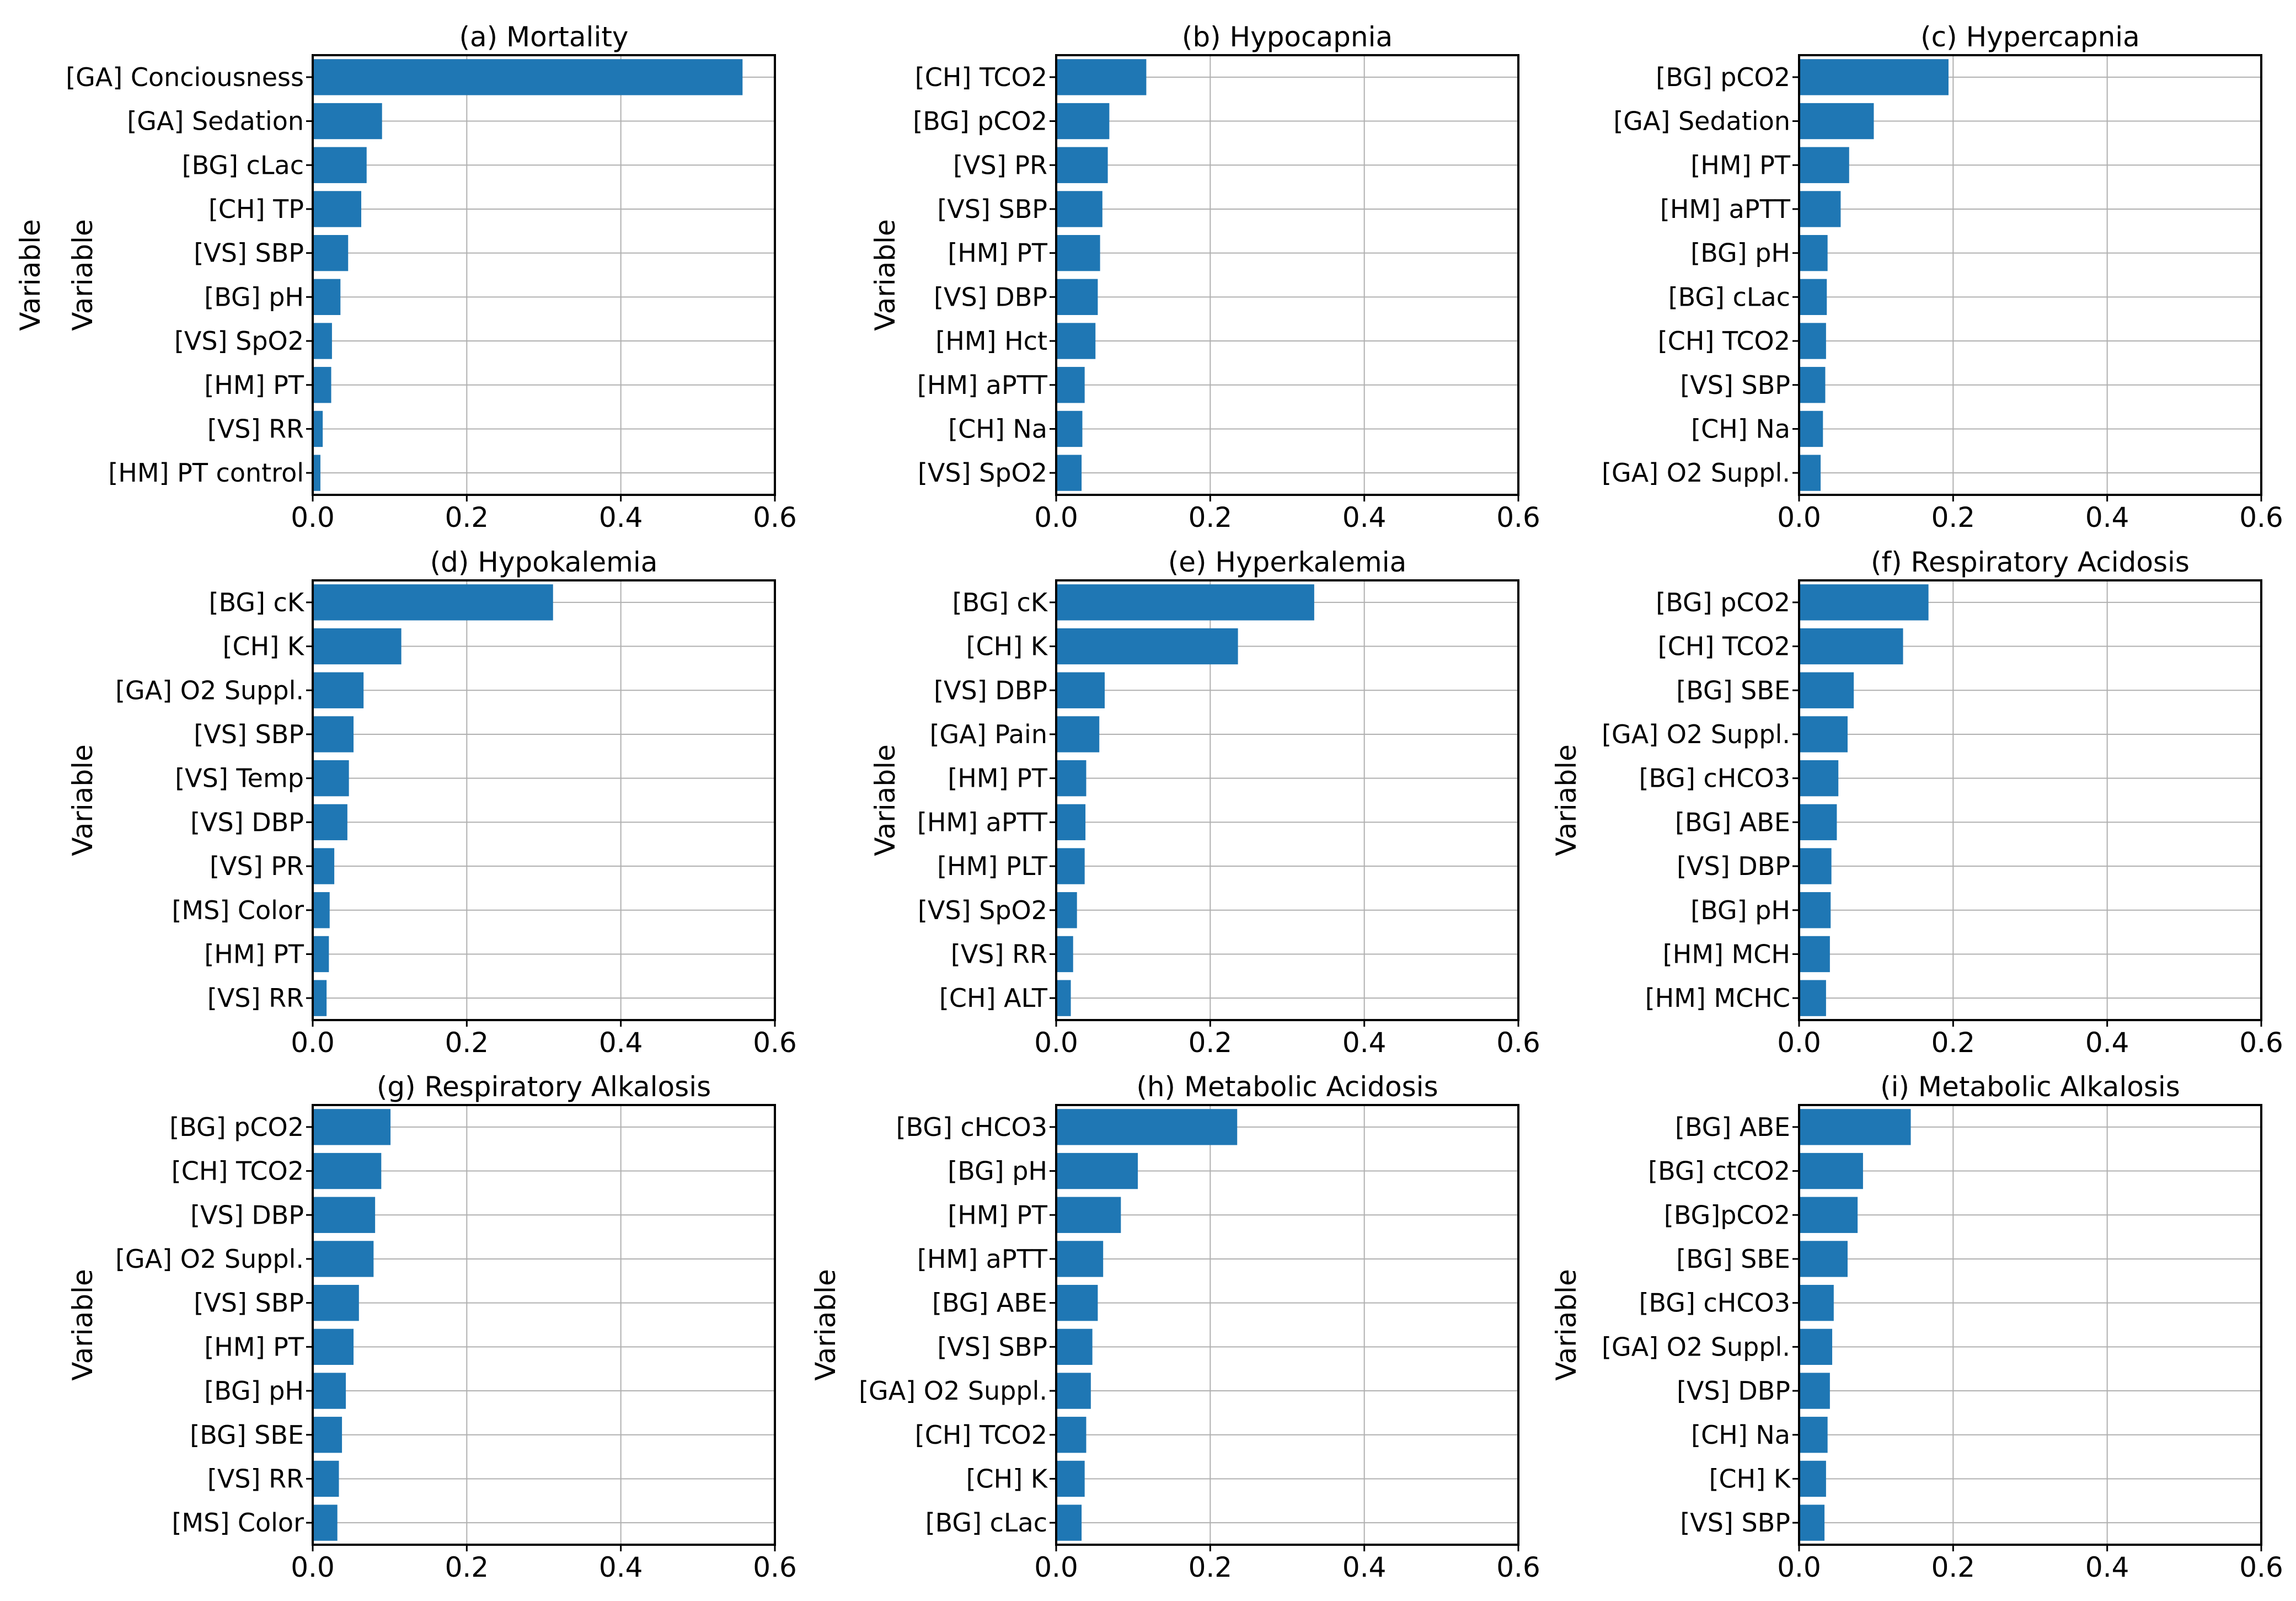 This screenshot has height=1601, width=2296. I want to click on category-label: [BG] pH, so click(1740, 253).